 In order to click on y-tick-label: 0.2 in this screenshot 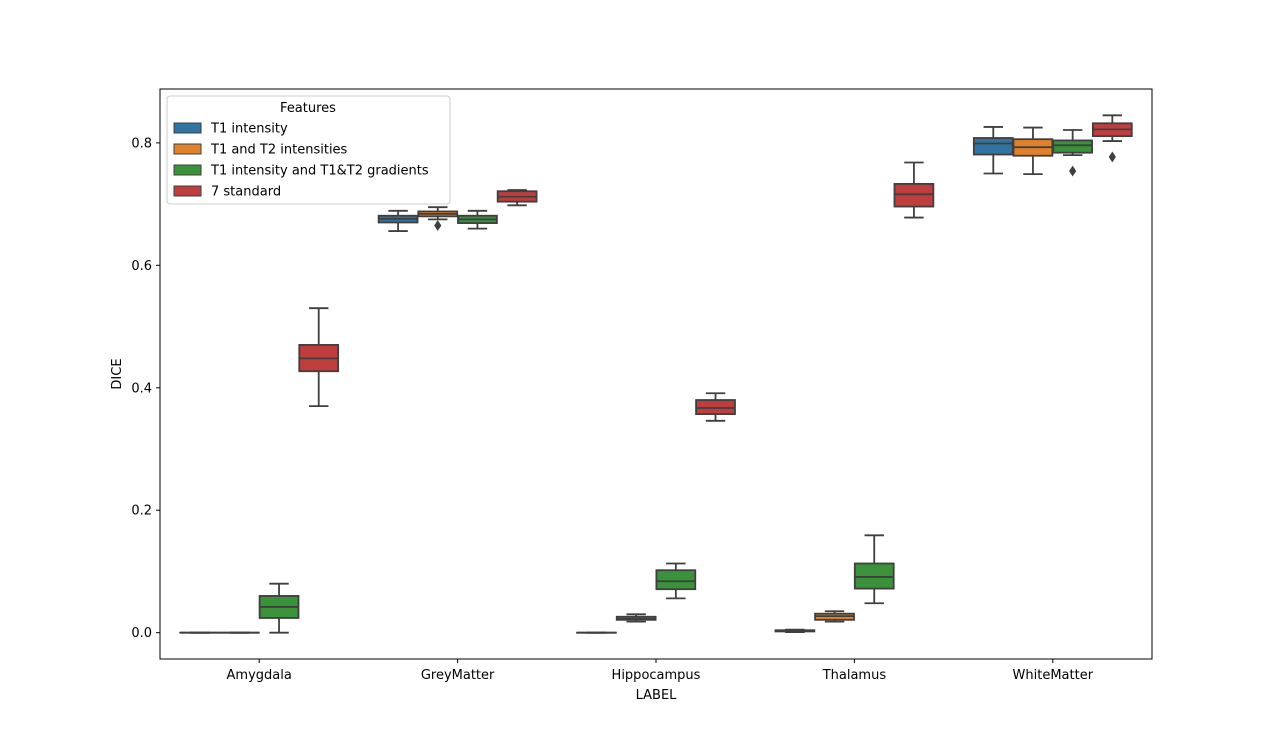, I will do `click(141, 511)`.